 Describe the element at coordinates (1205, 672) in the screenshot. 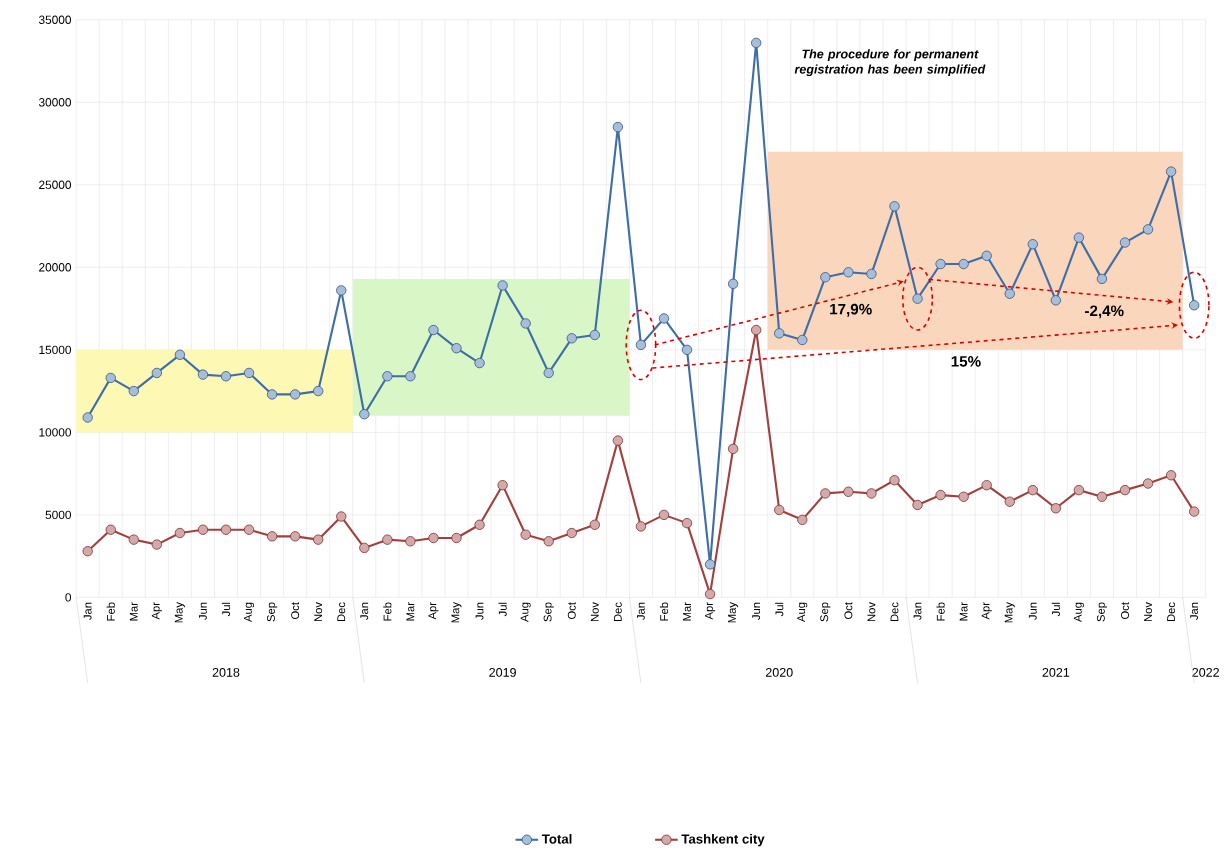

I see `text: 2022` at that location.